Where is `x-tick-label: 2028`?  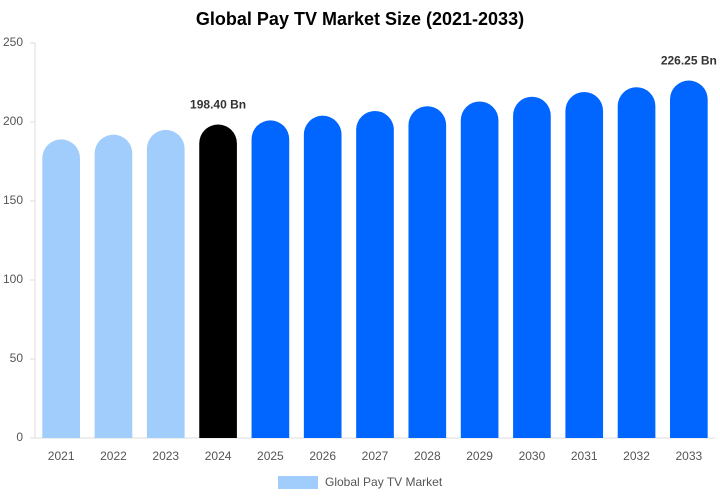
x-tick-label: 2028 is located at coordinates (427, 456).